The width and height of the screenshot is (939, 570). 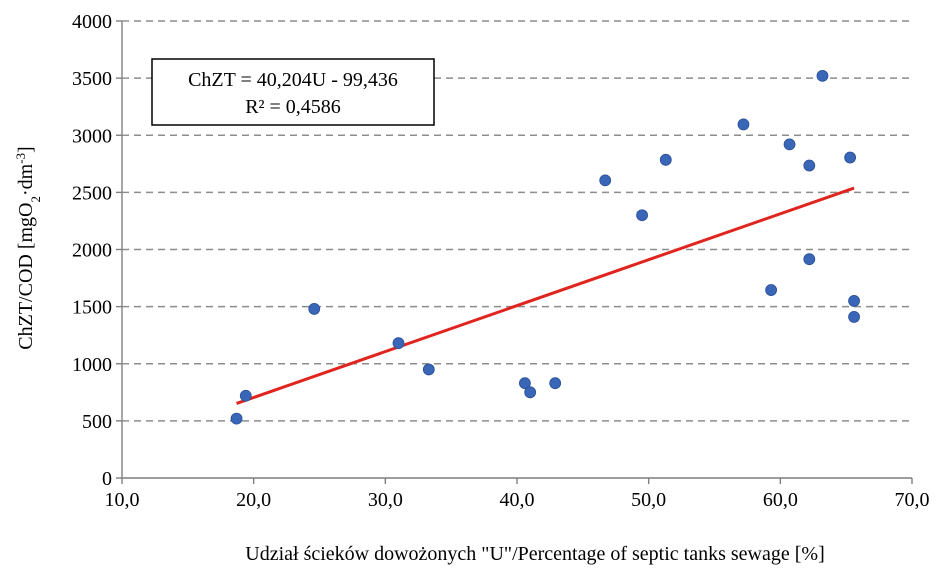 I want to click on x-tick-label-70: 70,0, so click(x=912, y=500).